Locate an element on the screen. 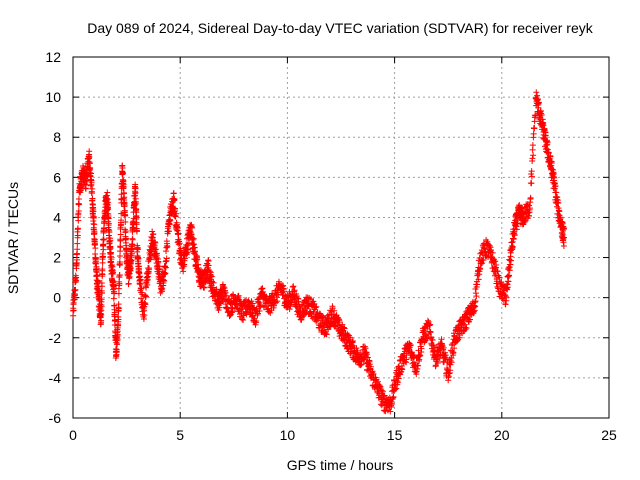 The width and height of the screenshot is (640, 480). x-tick-label: 15 is located at coordinates (395, 435).